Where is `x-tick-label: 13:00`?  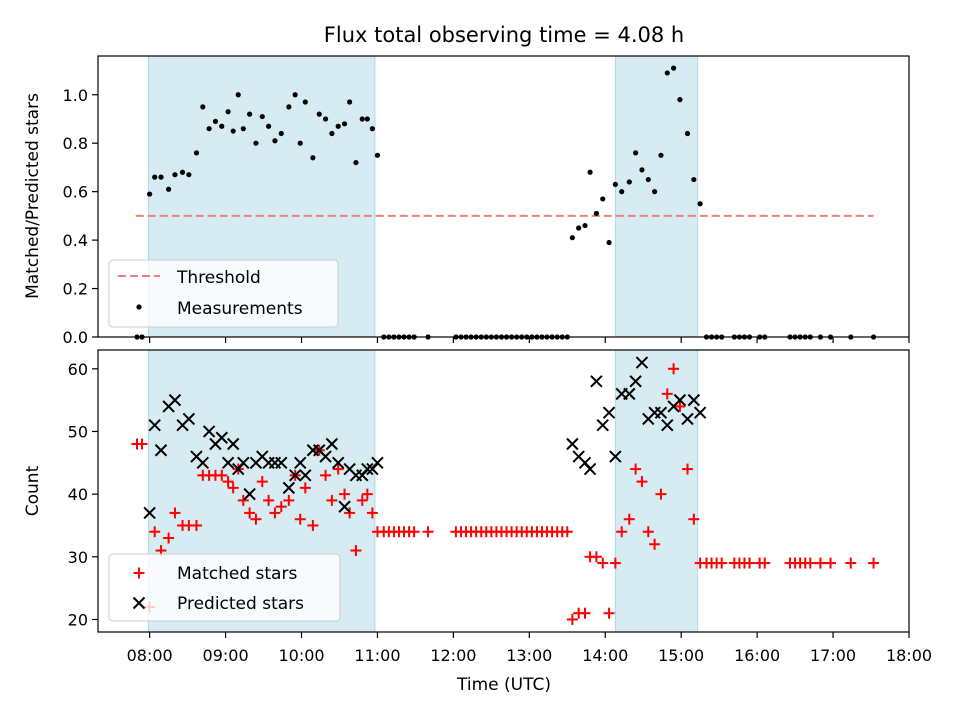 x-tick-label: 13:00 is located at coordinates (529, 655).